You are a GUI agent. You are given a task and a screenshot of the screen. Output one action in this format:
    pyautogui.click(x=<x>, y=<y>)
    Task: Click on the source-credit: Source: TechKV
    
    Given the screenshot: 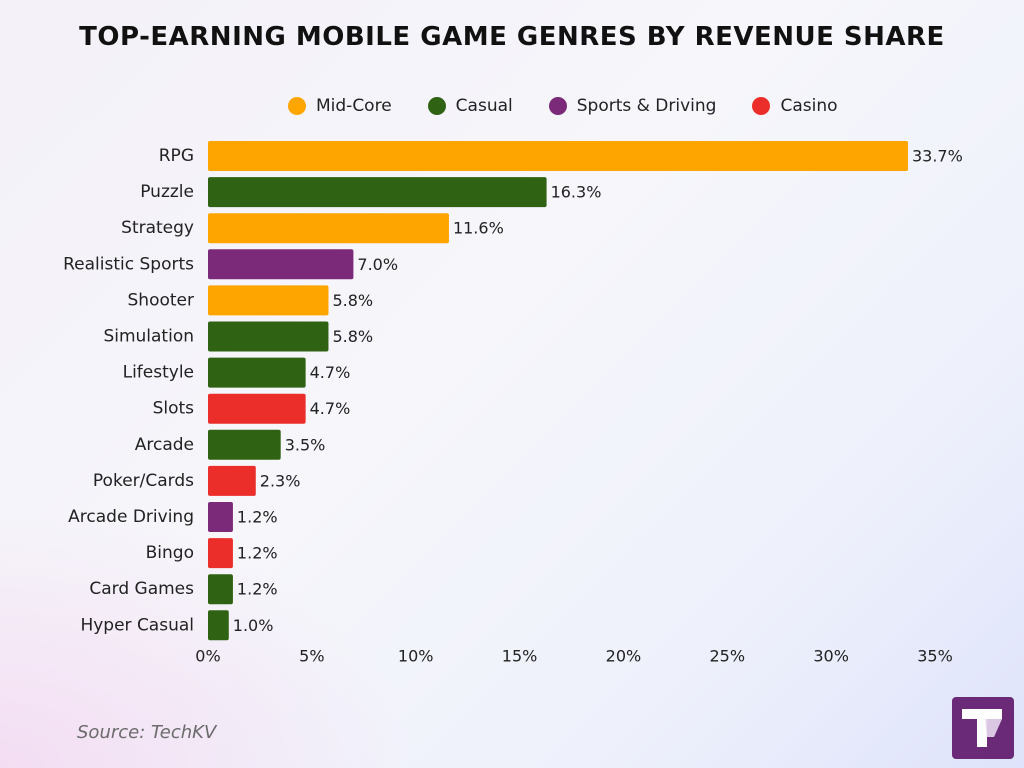 What is the action you would take?
    pyautogui.click(x=147, y=732)
    